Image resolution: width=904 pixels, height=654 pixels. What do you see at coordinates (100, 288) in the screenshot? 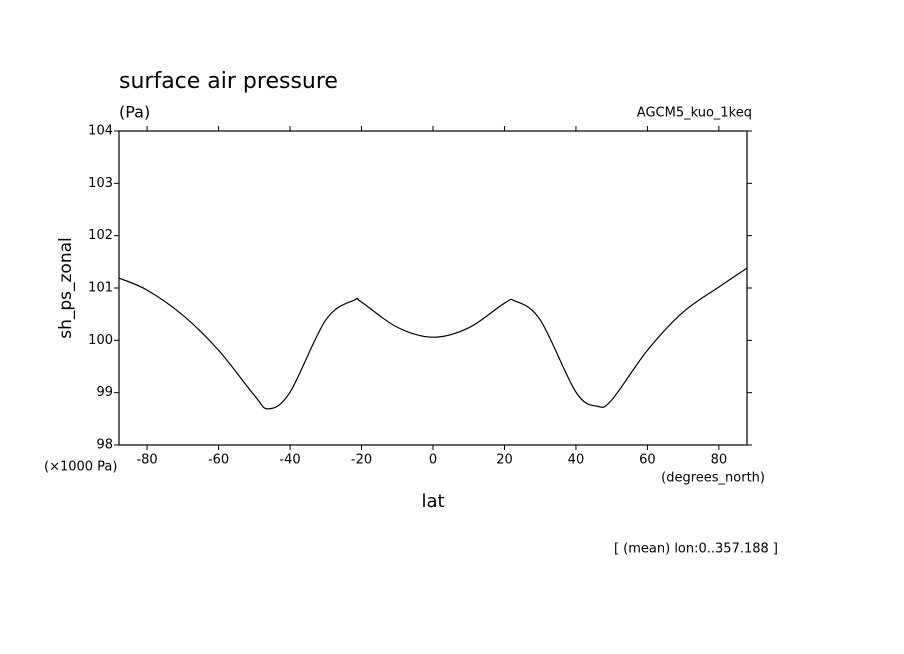
I see `y-tick-label: 101` at bounding box center [100, 288].